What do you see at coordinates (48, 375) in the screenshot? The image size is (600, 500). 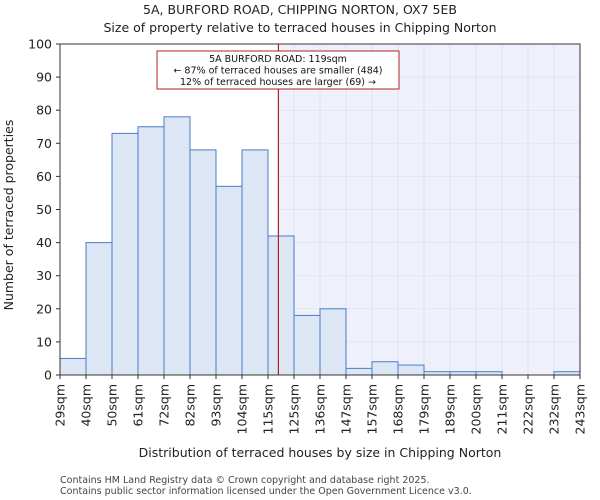 I see `y-tick-label: 0` at bounding box center [48, 375].